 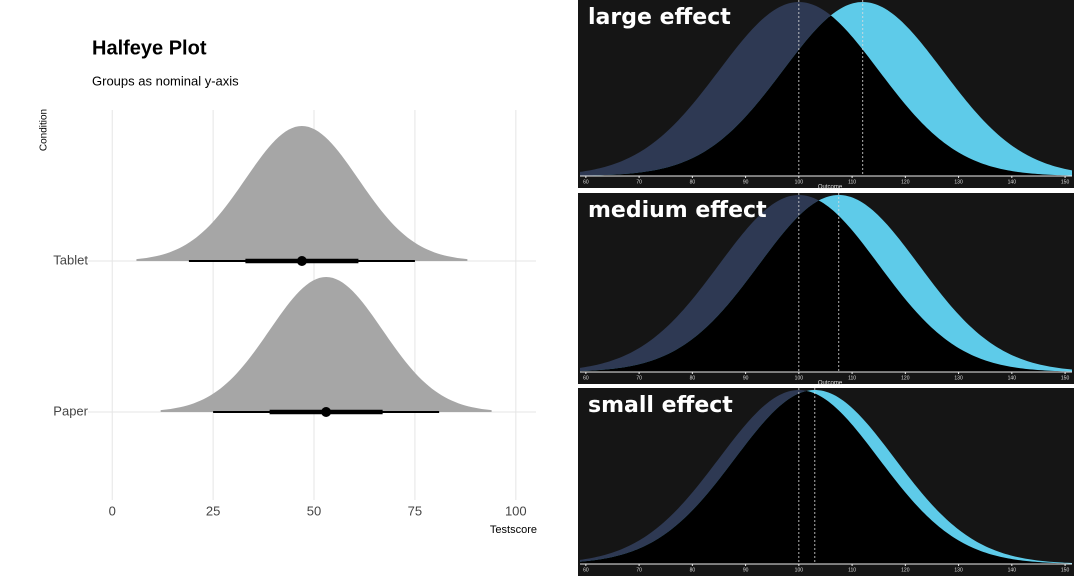 I want to click on x-axis-label: Testscore, so click(x=513, y=530).